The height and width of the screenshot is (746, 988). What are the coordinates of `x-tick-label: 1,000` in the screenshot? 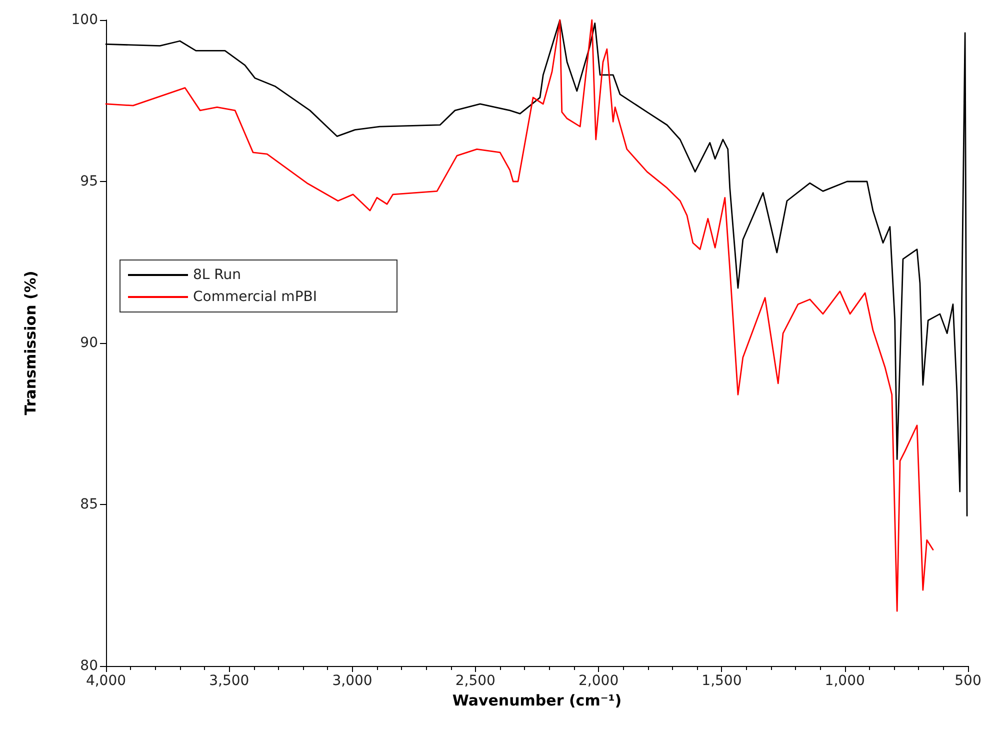 It's located at (844, 681).